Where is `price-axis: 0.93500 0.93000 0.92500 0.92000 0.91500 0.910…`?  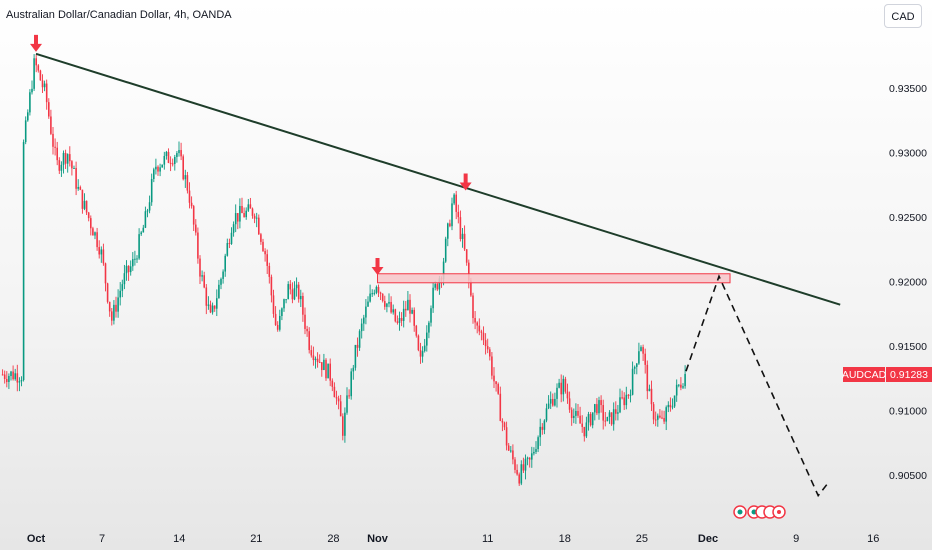 price-axis: 0.93500 0.93000 0.92500 0.92000 0.91500 0.910… is located at coordinates (908, 282).